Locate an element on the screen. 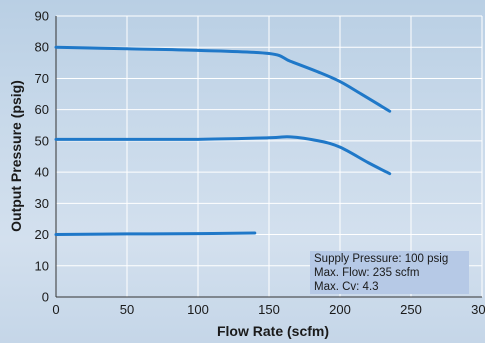 This screenshot has width=485, height=343. y-tick-label: 60 is located at coordinates (42, 109).